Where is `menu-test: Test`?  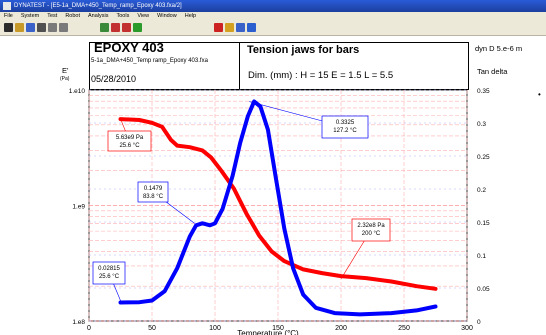
menu-test: Test is located at coordinates (52, 16).